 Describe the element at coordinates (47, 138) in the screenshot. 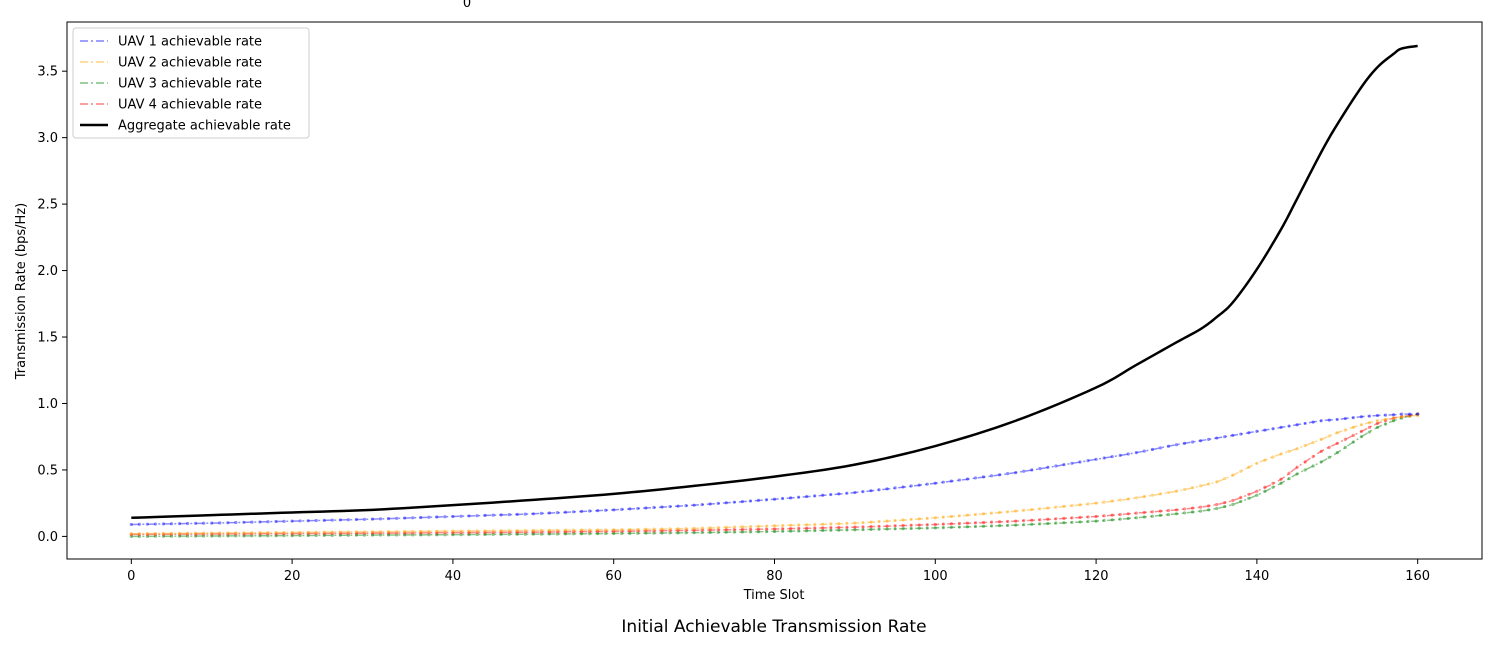

I see `y-tick-label: 3.0` at that location.